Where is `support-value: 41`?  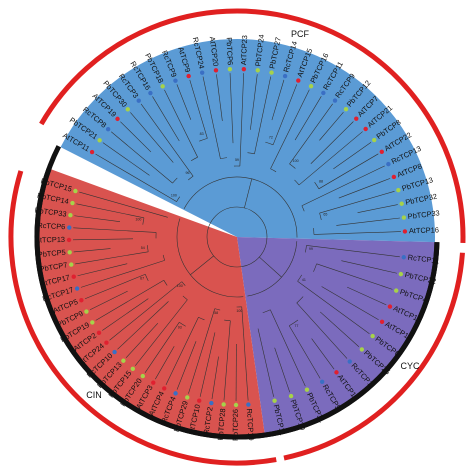 support-value: 41 is located at coordinates (304, 280).